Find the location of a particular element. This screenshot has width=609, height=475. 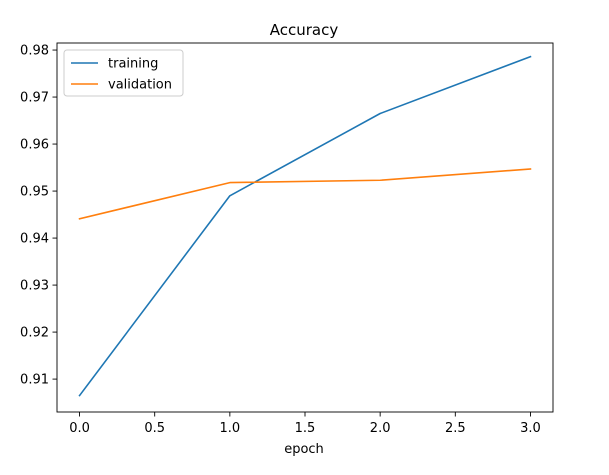

y-tick-label: 0.94 is located at coordinates (34, 239).